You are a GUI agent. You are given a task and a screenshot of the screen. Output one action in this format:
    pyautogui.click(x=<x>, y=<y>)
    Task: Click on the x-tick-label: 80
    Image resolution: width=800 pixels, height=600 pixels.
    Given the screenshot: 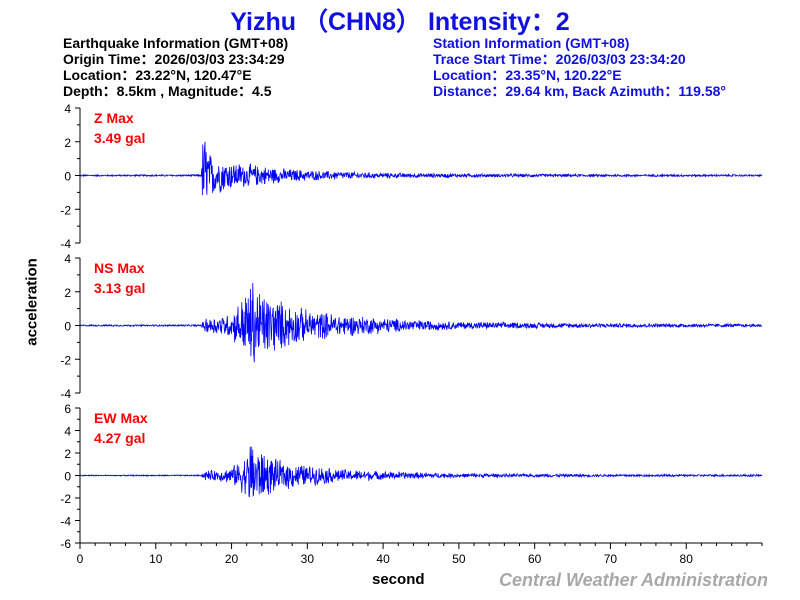 What is the action you would take?
    pyautogui.click(x=687, y=559)
    